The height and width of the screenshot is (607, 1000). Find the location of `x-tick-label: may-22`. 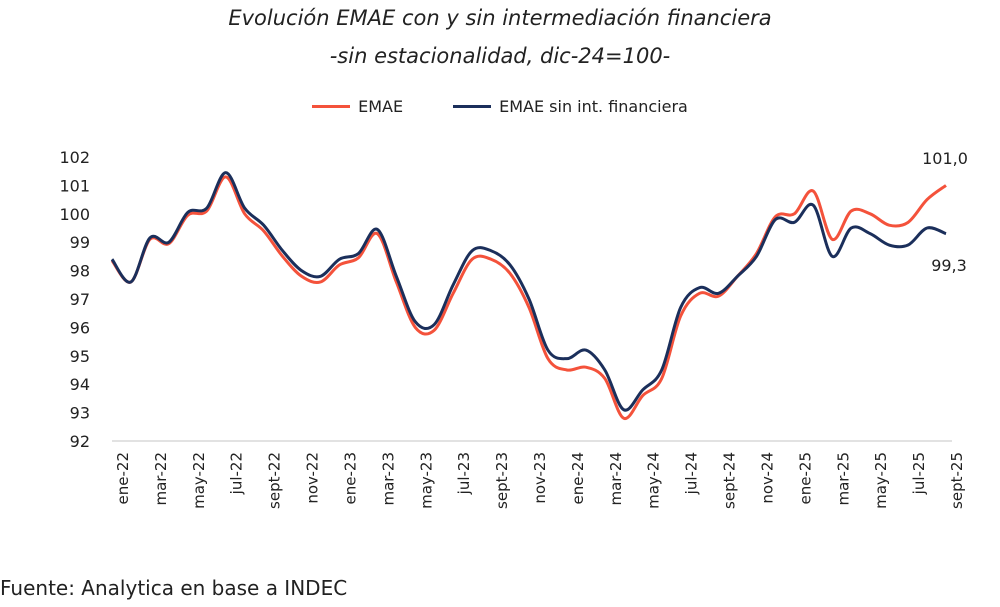

x-tick-label: may-22 is located at coordinates (199, 480).